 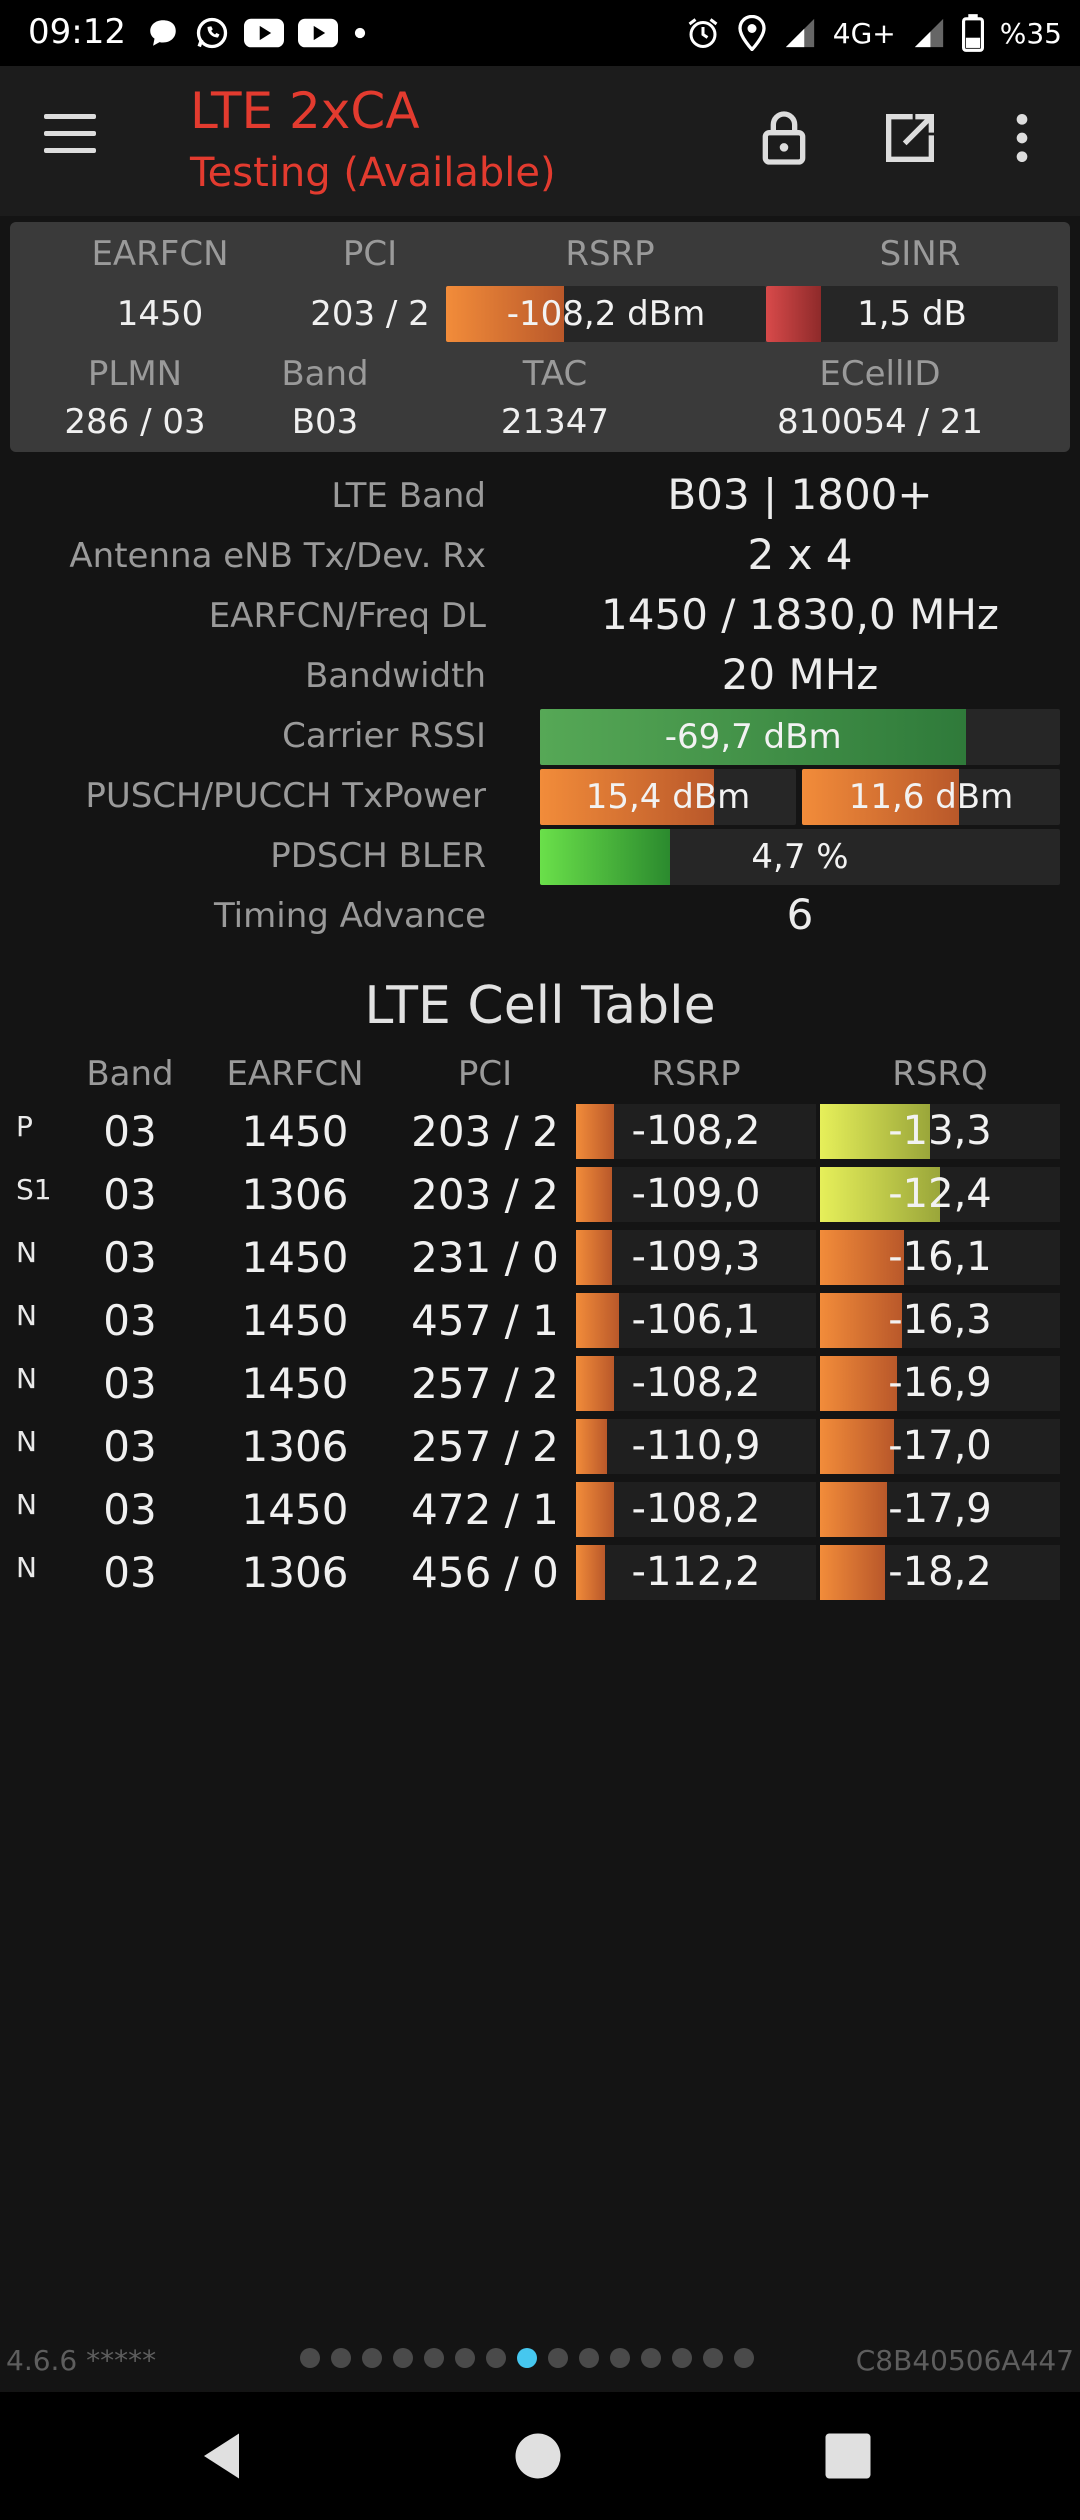 I want to click on cell-pci: 456 / 0, so click(x=485, y=1572).